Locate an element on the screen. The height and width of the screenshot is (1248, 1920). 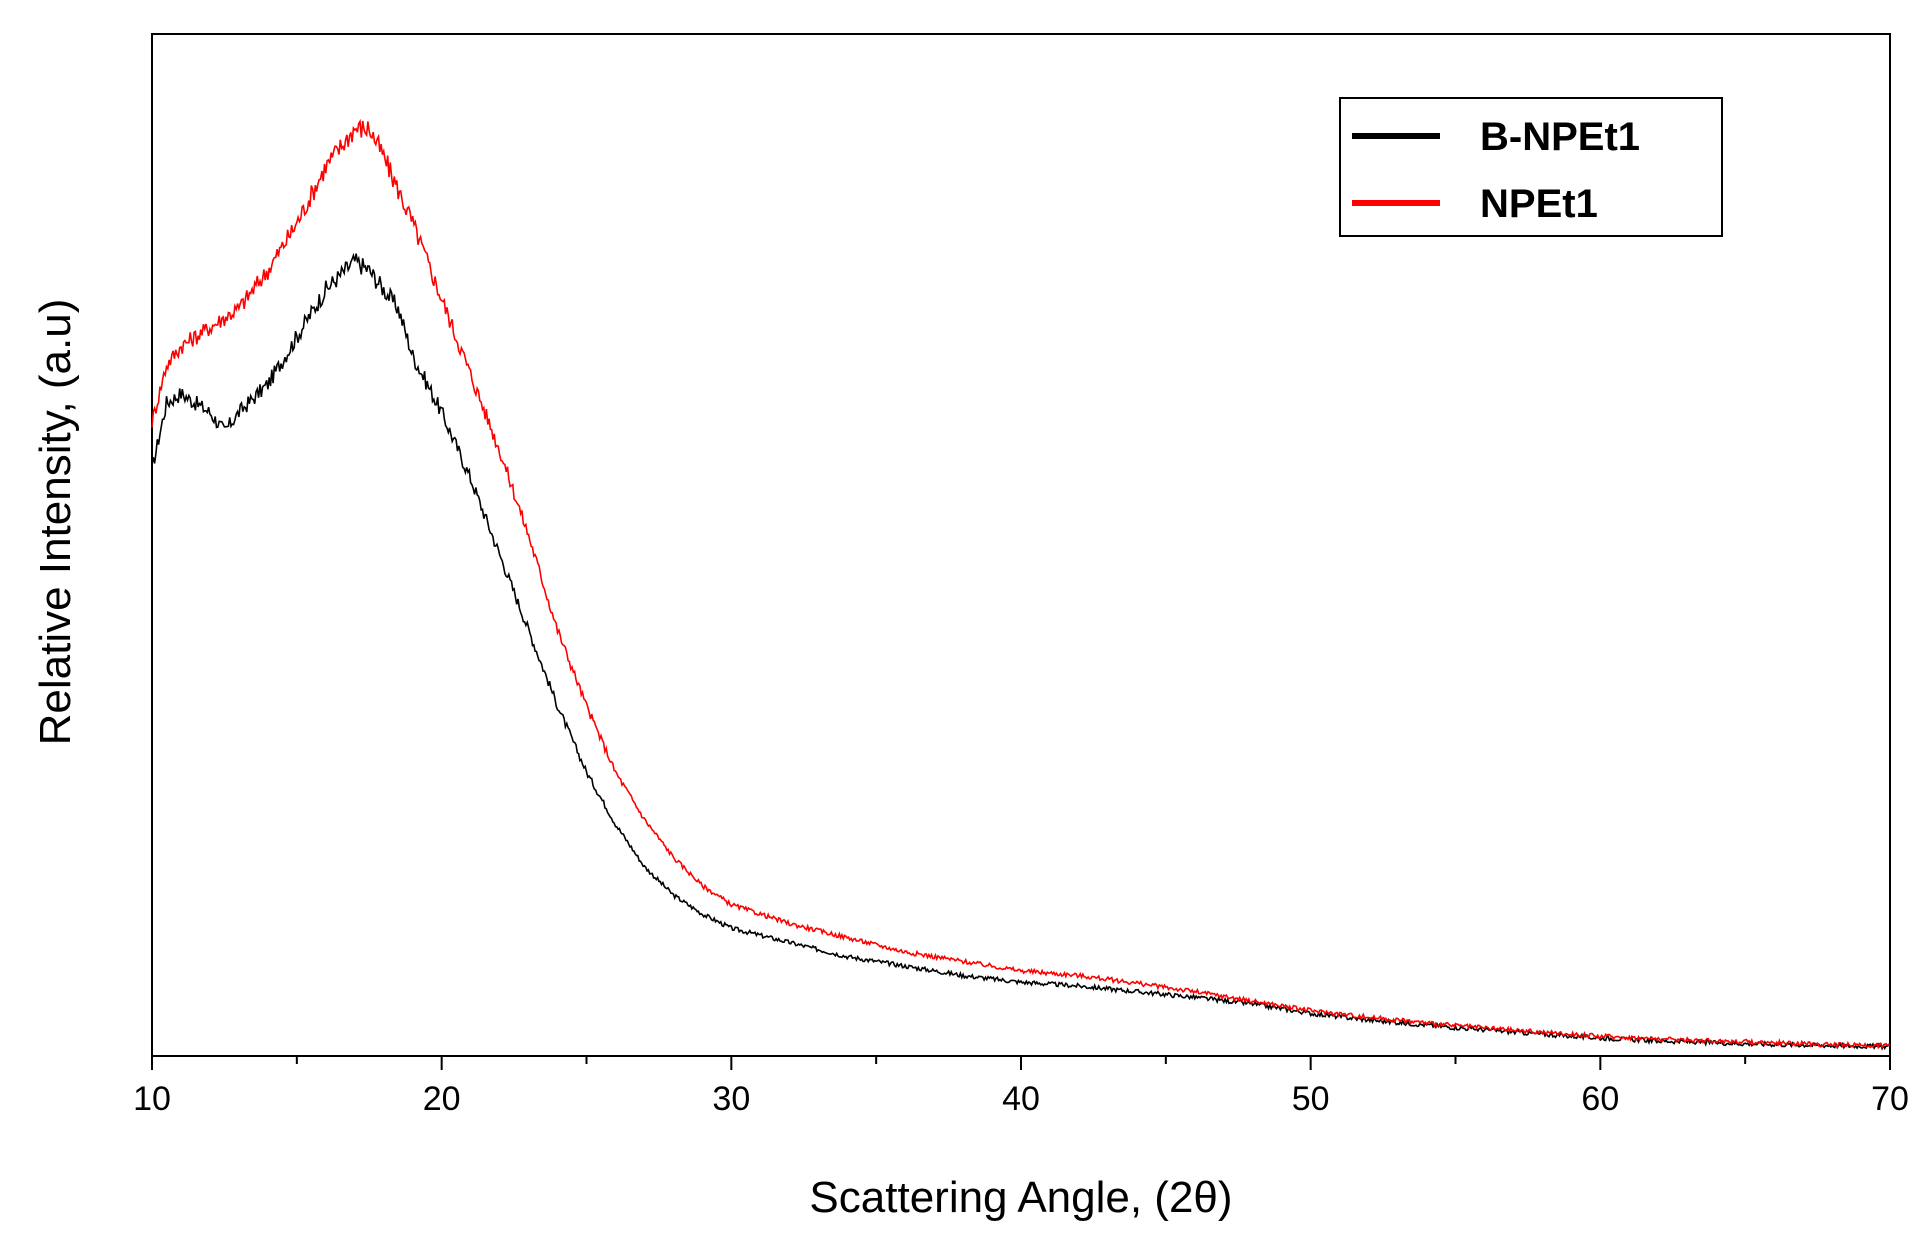
x-tick-label-20: 20 is located at coordinates (442, 1099).